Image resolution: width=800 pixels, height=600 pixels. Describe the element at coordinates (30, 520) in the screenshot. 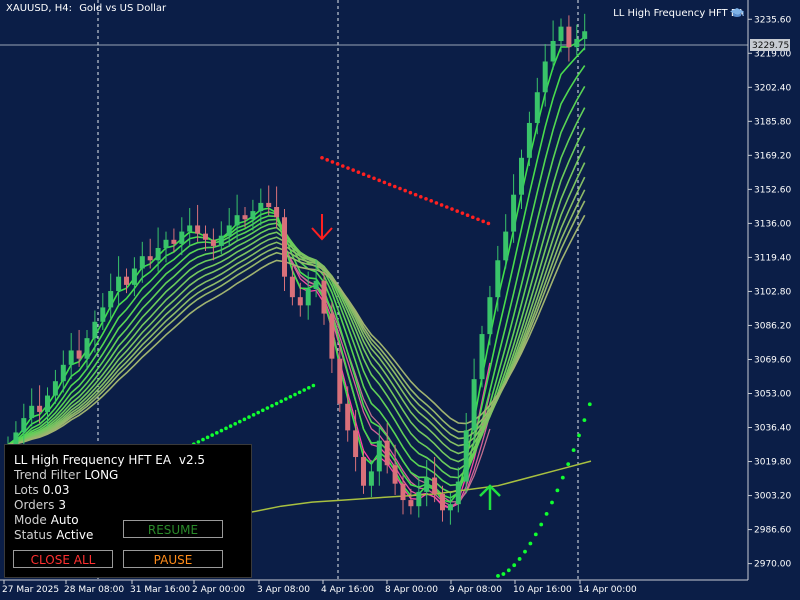

I see `mode-label: Mode` at that location.